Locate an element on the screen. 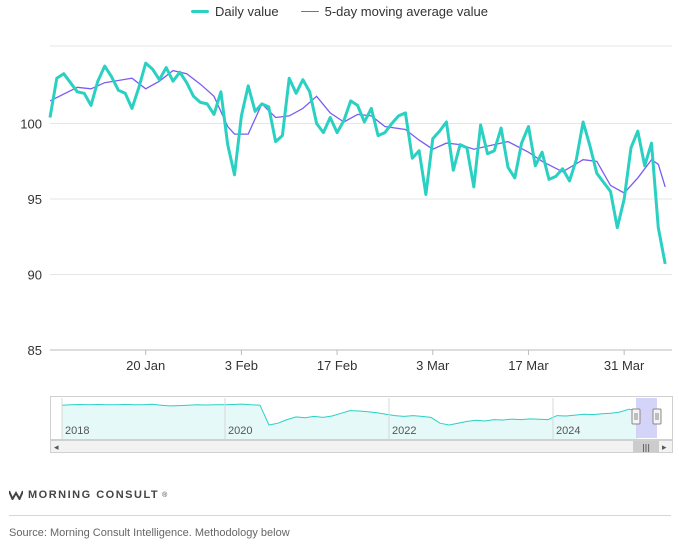  y-tick-label: 85 is located at coordinates (35, 350).